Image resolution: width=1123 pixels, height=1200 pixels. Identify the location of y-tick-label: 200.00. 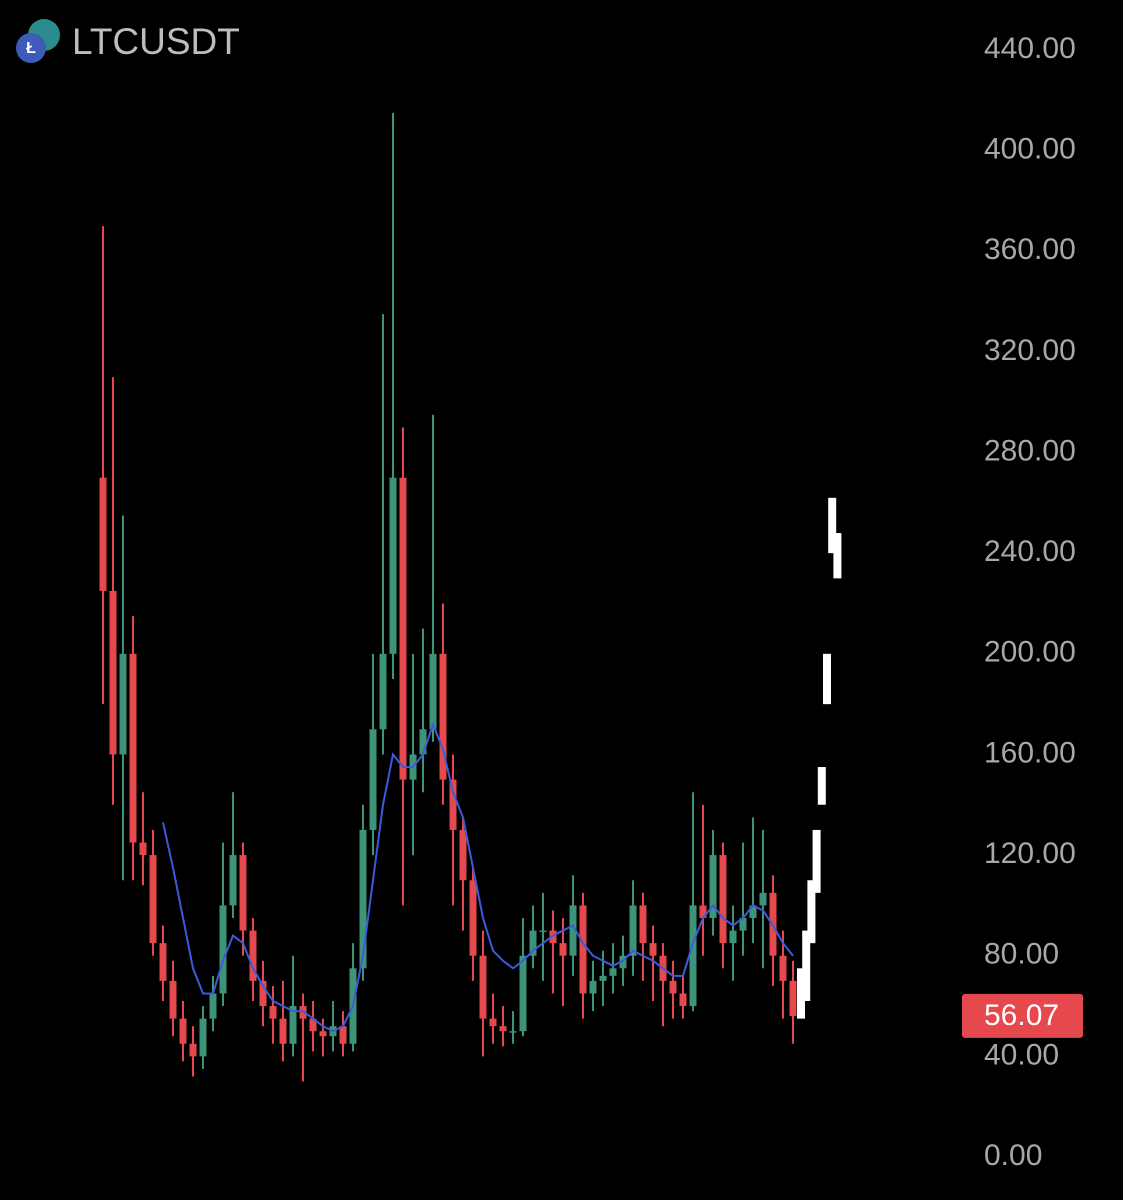
(1030, 652).